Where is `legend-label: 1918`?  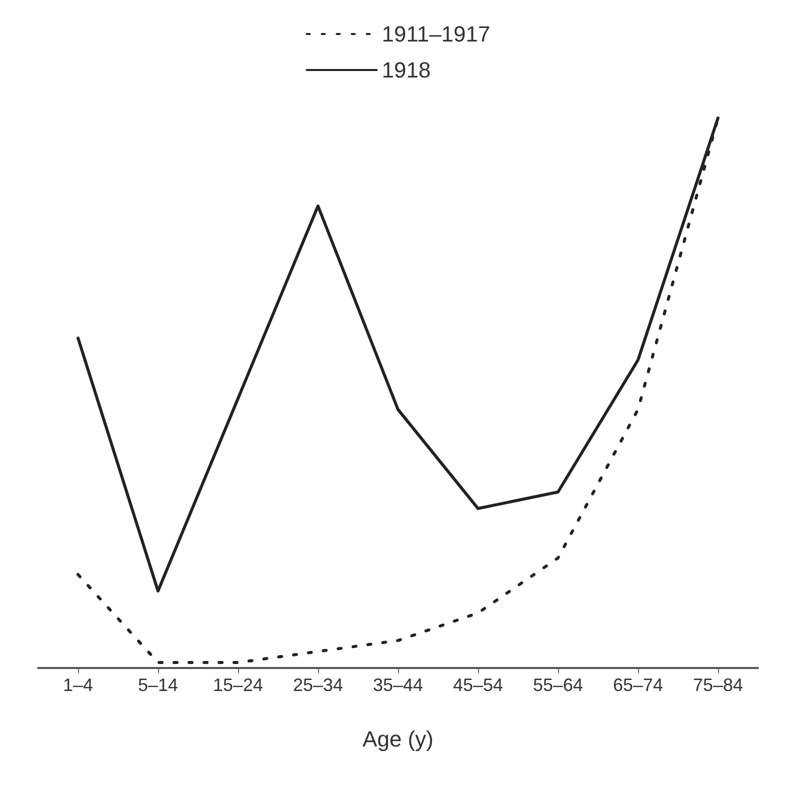
legend-label: 1918 is located at coordinates (406, 70).